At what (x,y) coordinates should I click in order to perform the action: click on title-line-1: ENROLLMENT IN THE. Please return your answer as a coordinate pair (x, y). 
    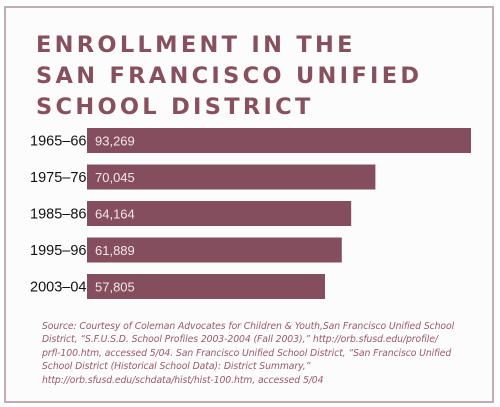
    Looking at the image, I should click on (196, 45).